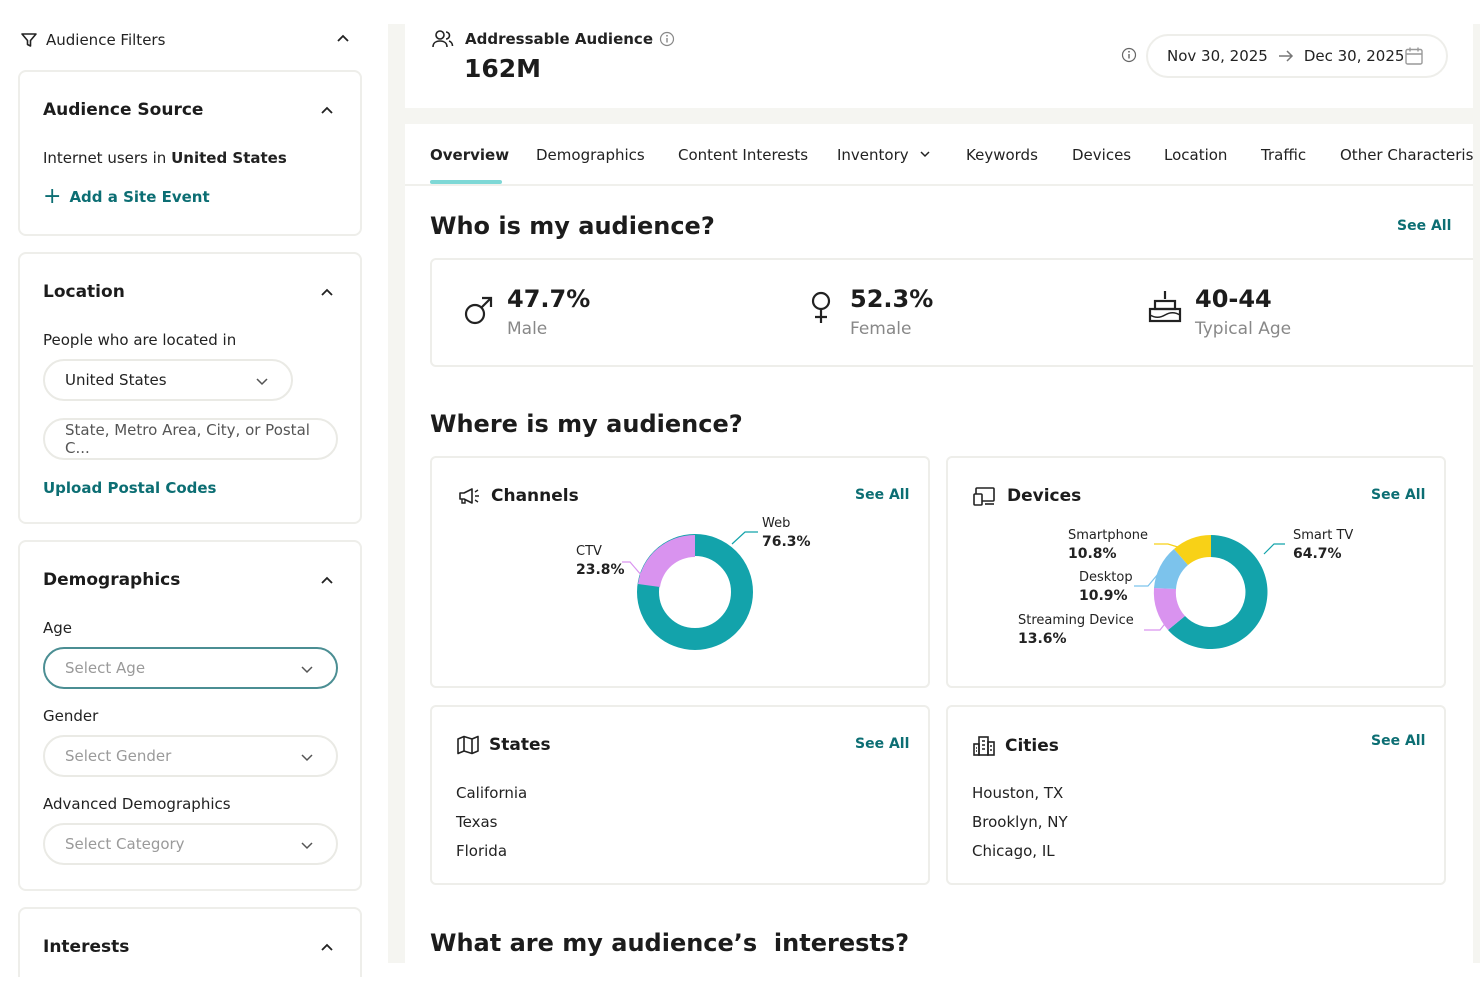  What do you see at coordinates (549, 299) in the screenshot?
I see `male-value: 47.7%` at bounding box center [549, 299].